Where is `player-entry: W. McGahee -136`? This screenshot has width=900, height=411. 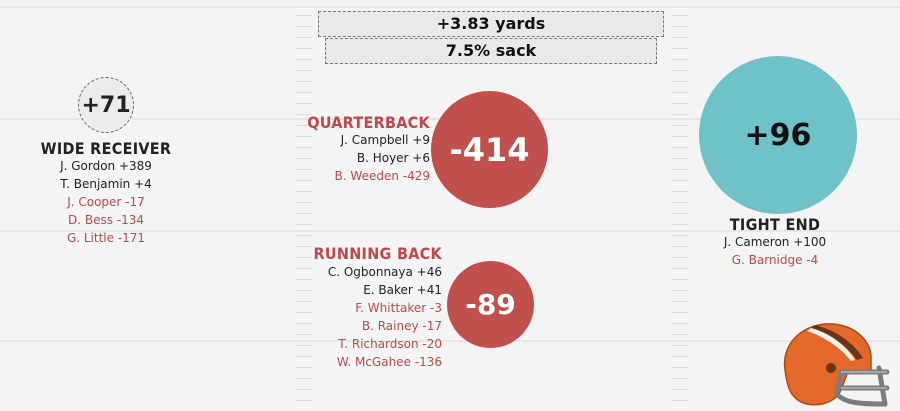
player-entry: W. McGahee -136 is located at coordinates (389, 362).